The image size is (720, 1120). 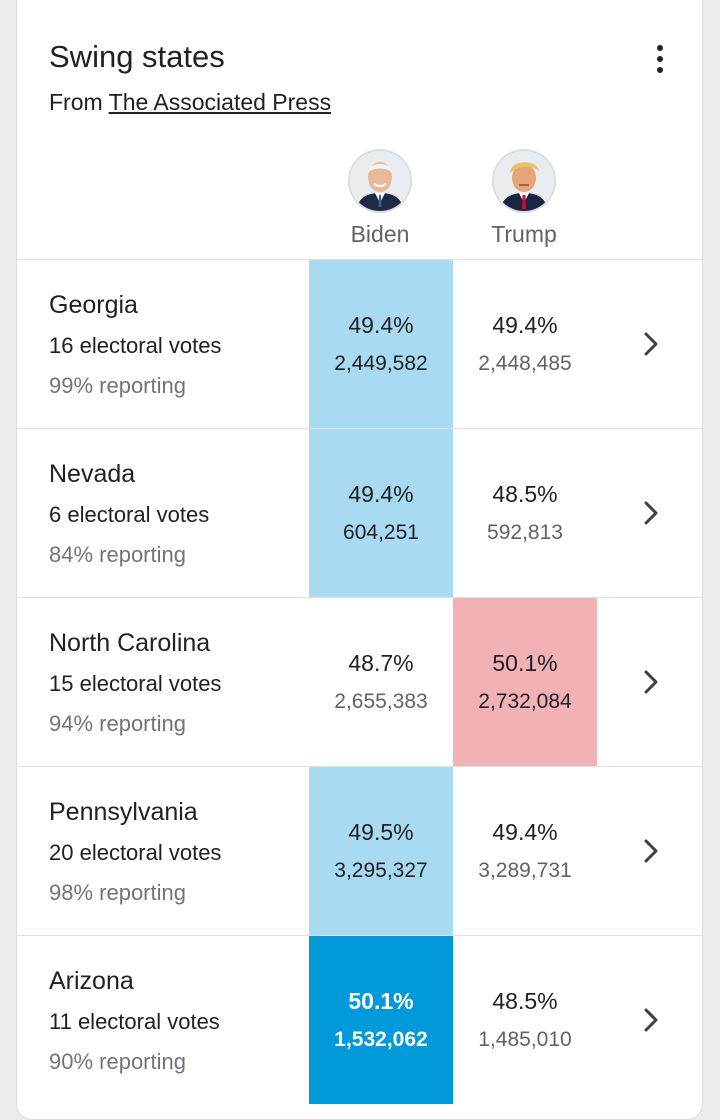 What do you see at coordinates (117, 1061) in the screenshot?
I see `reporting-status: 90% reporting` at bounding box center [117, 1061].